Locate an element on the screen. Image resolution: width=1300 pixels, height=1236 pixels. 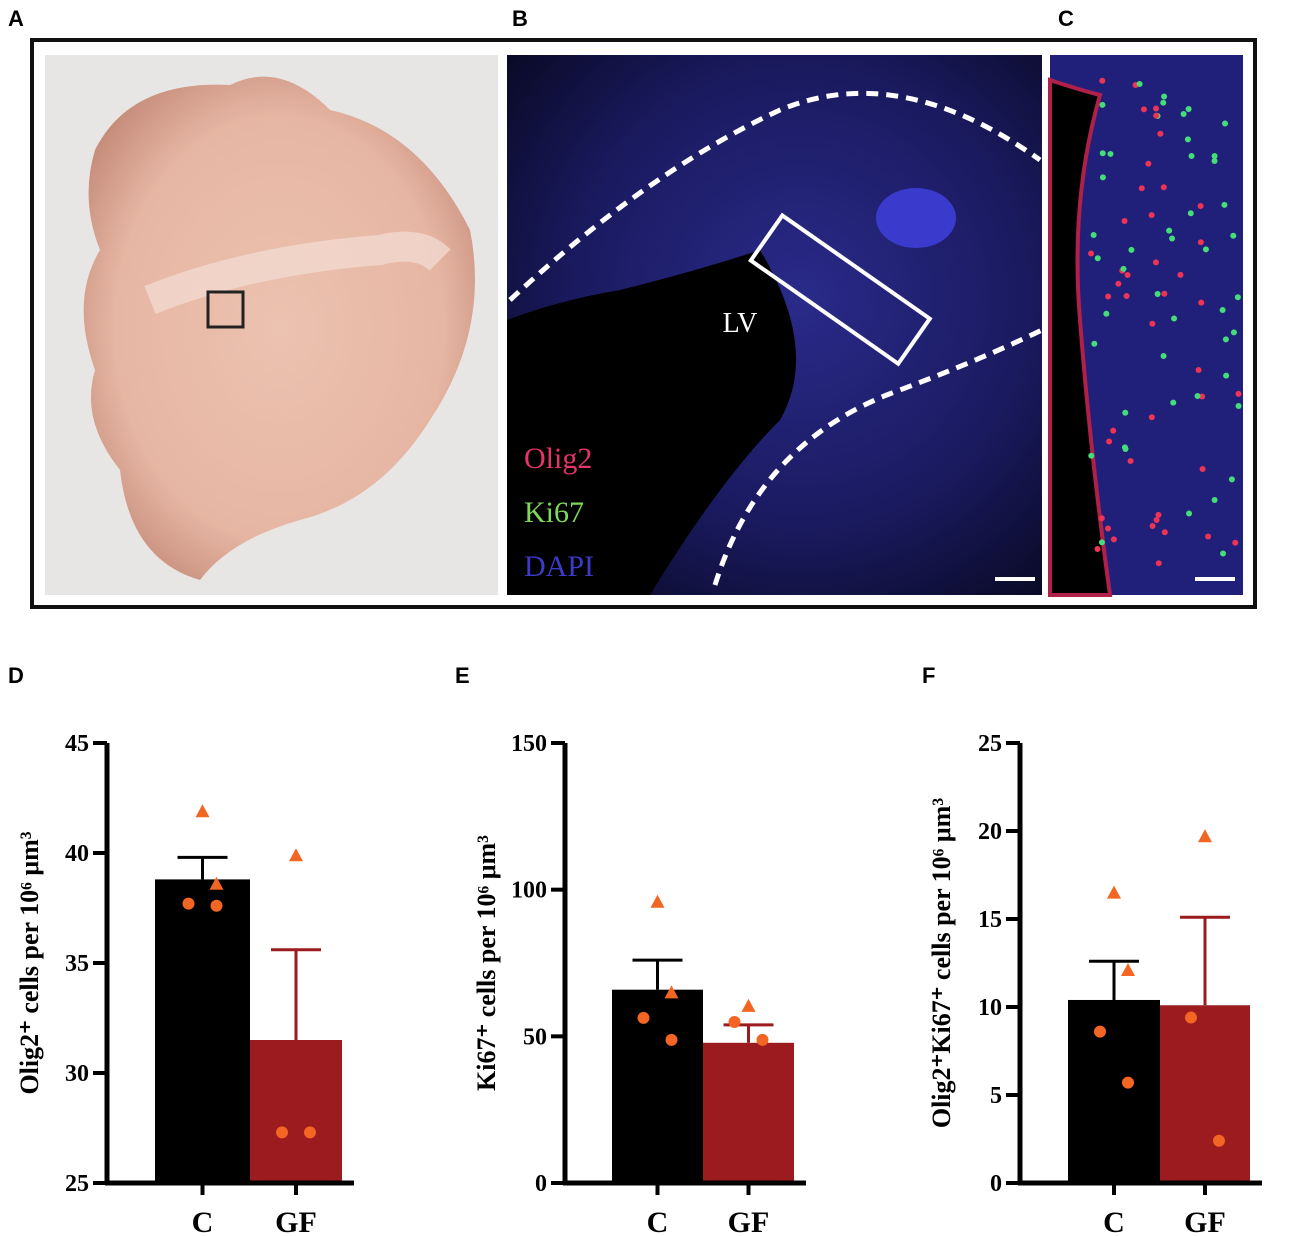
y-tick-label: 5 is located at coordinates (996, 1096).